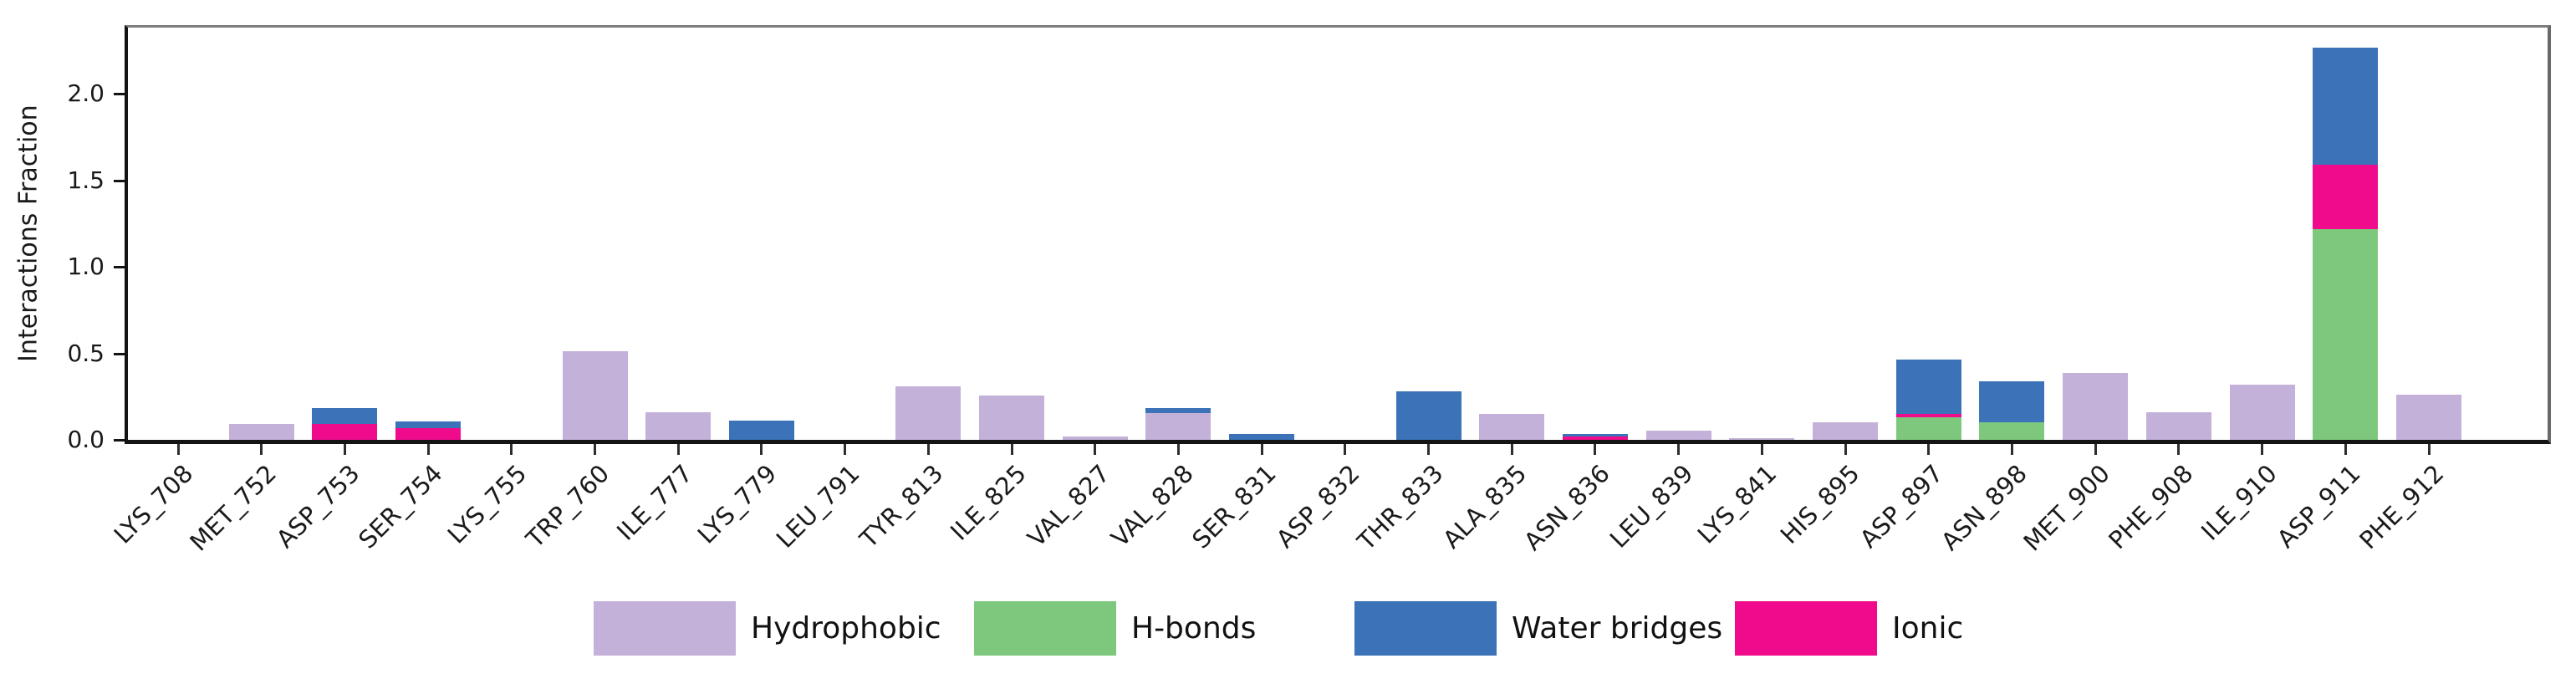  I want to click on legend-item-ionic: Ionic, so click(1849, 628).